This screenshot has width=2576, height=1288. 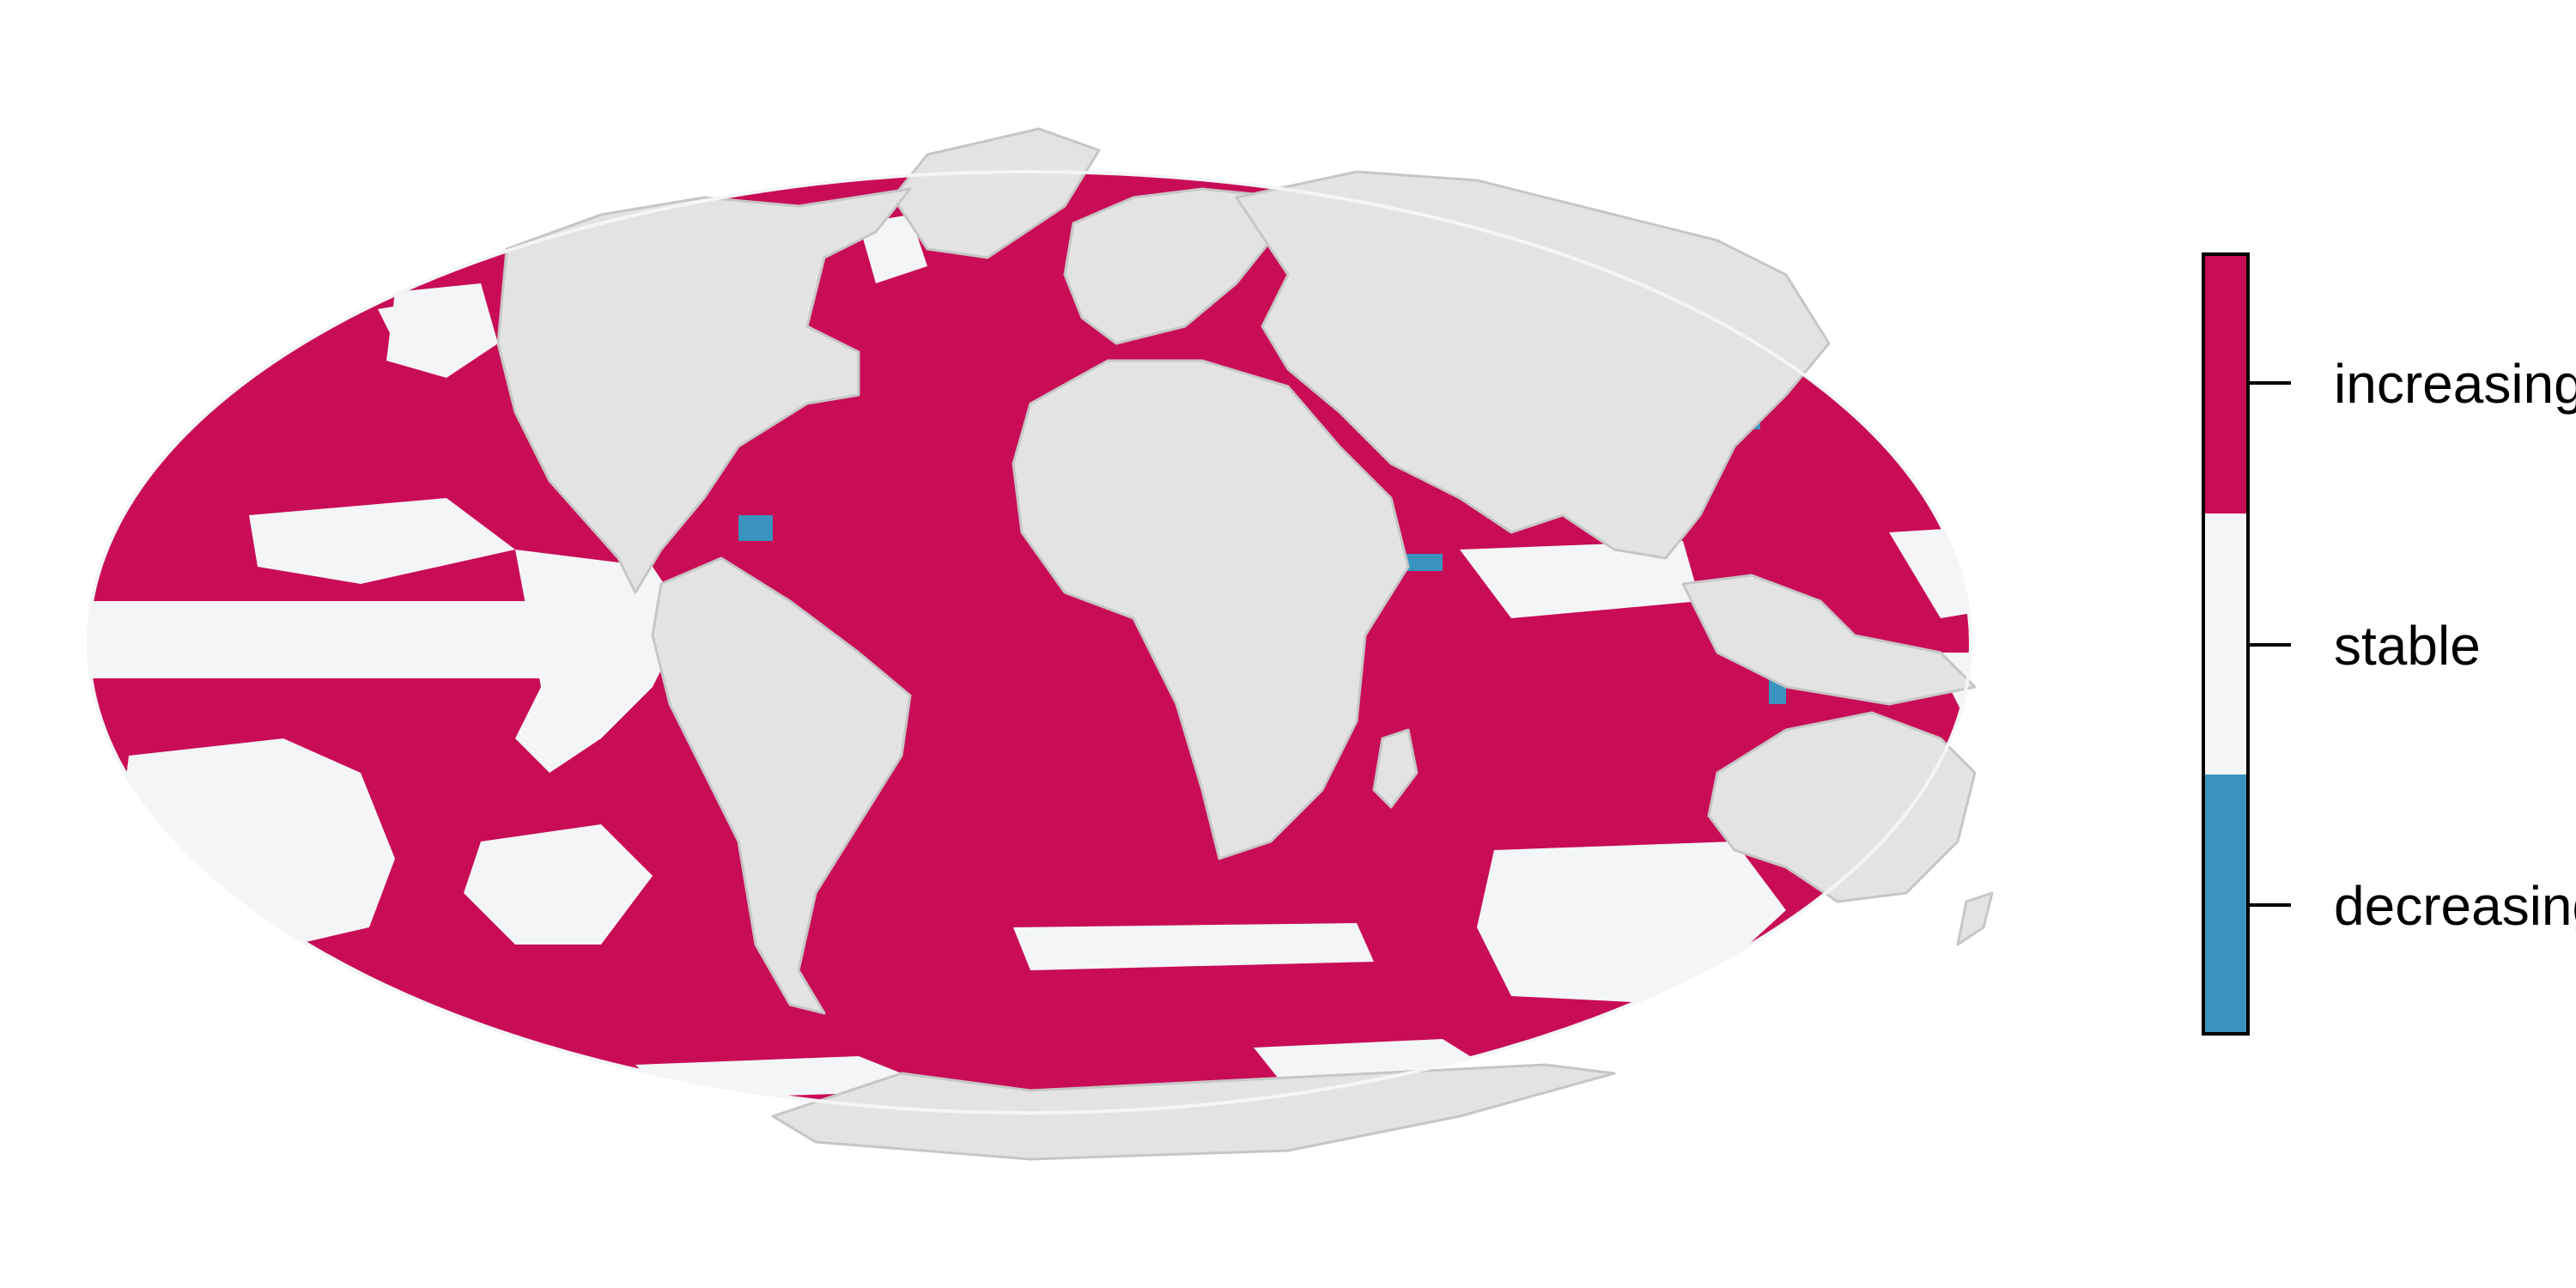 I want to click on legend-label-stable: stable, so click(x=2407, y=646).